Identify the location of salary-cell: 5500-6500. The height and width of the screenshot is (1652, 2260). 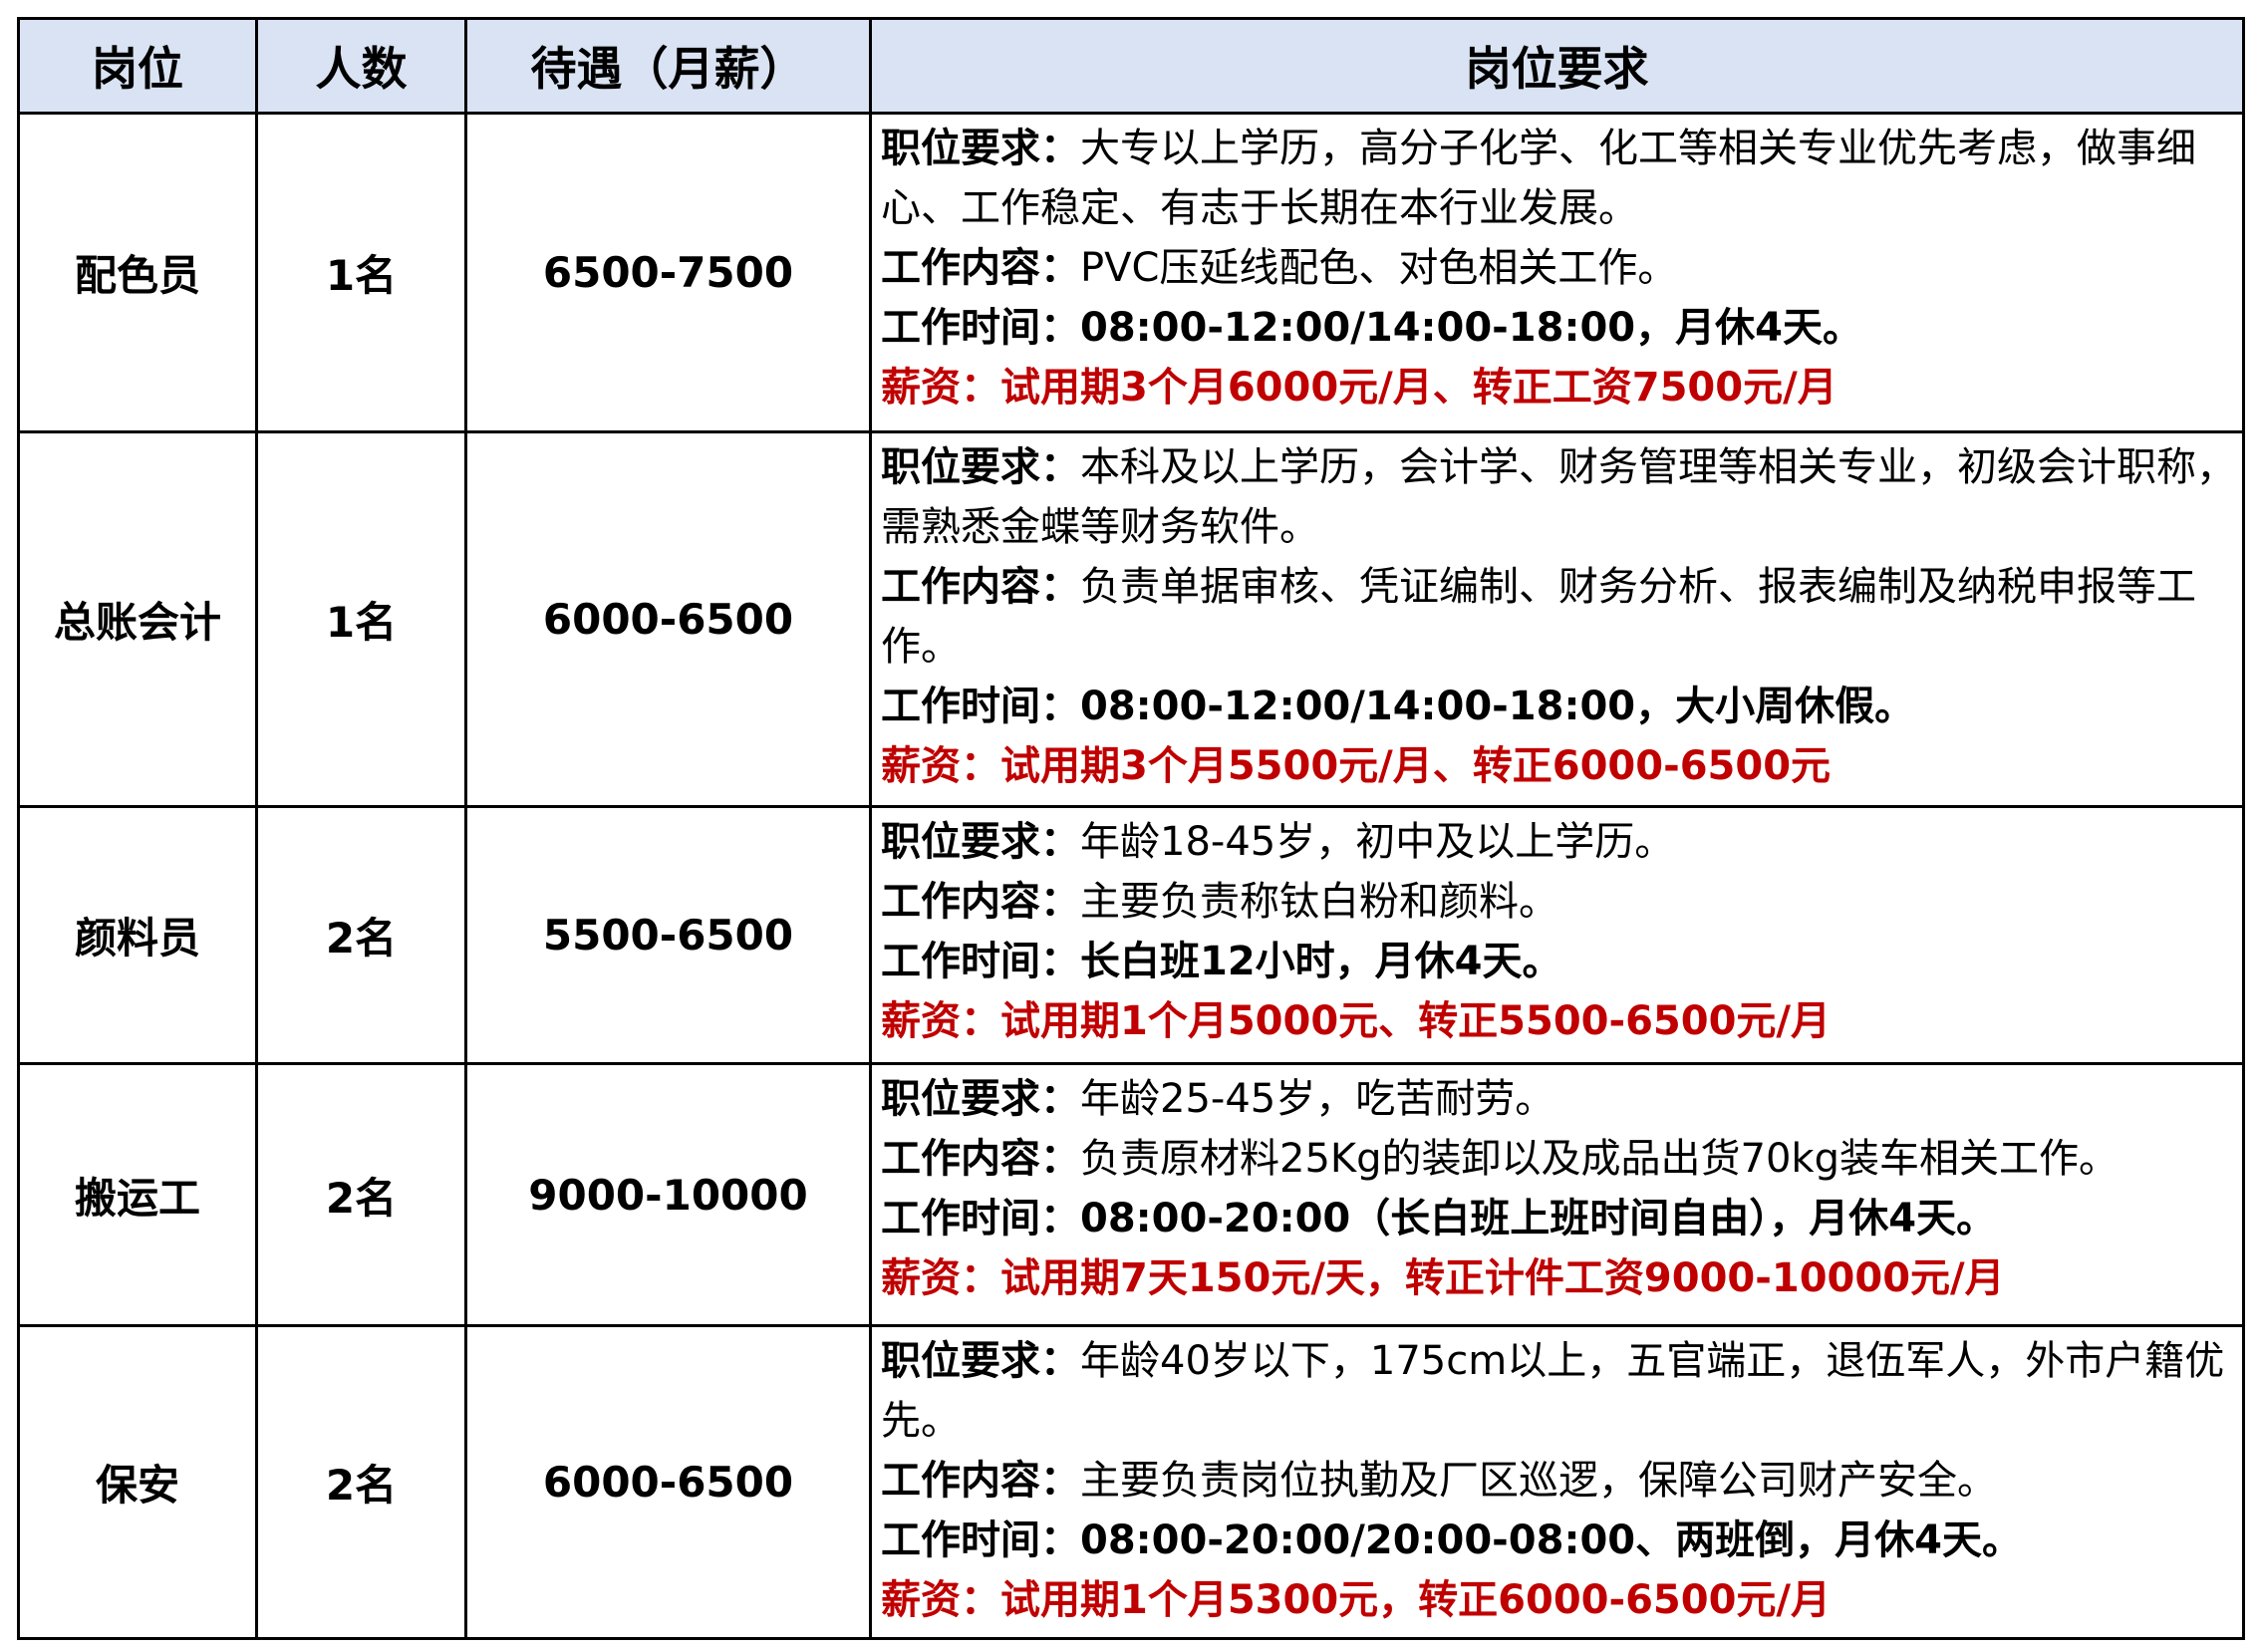
(668, 935).